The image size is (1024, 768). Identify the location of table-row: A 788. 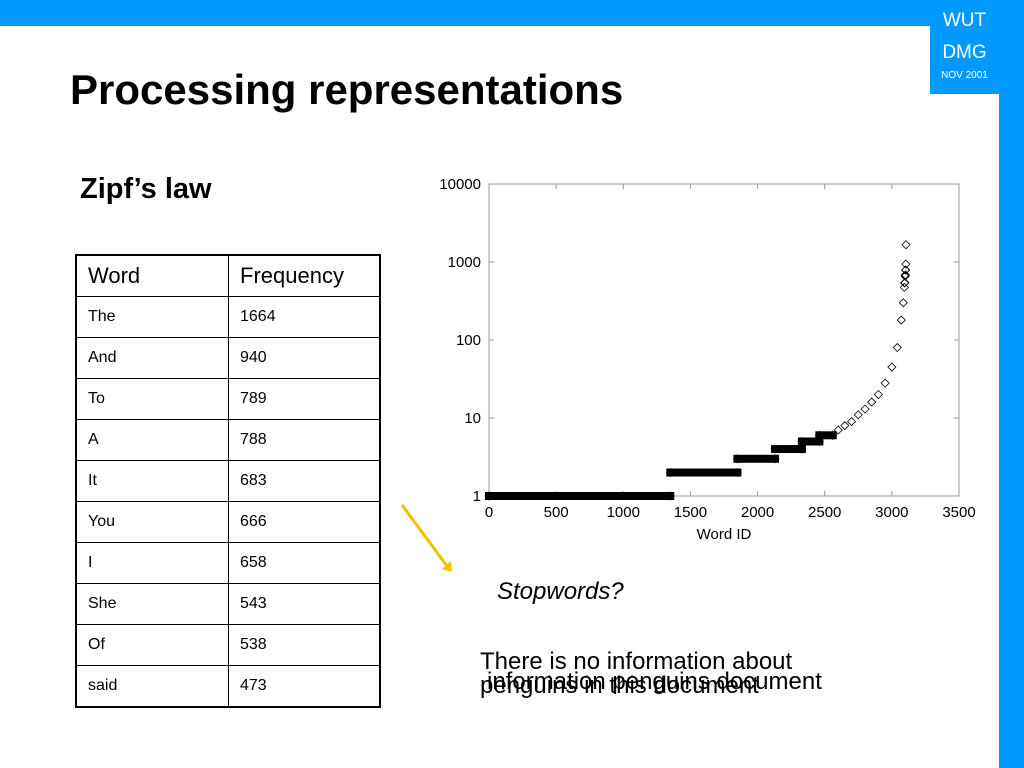
(228, 440).